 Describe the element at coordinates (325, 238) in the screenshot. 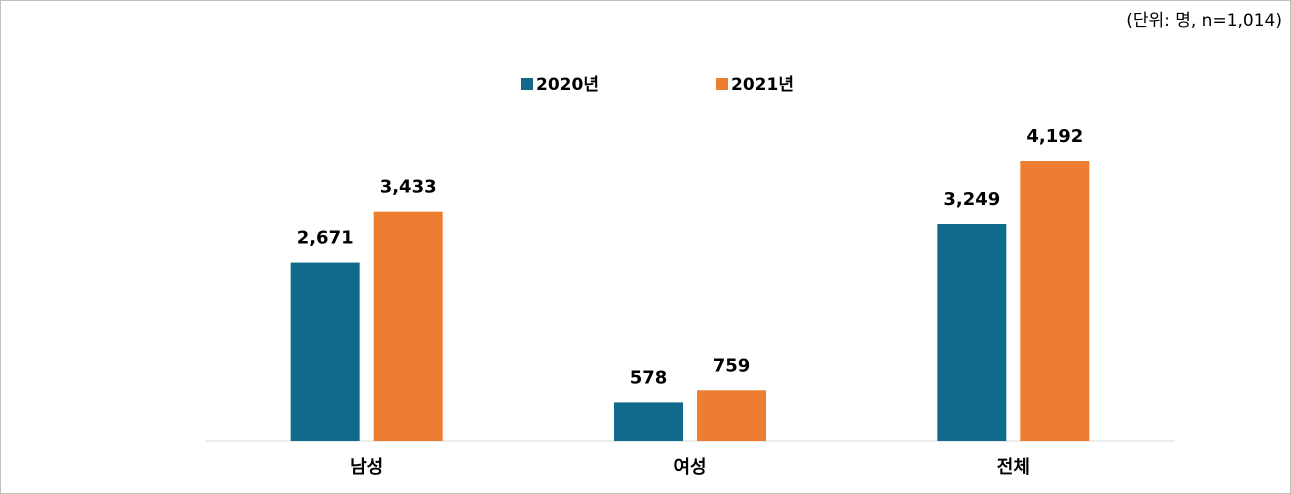

I see `data-label: 2,671` at that location.